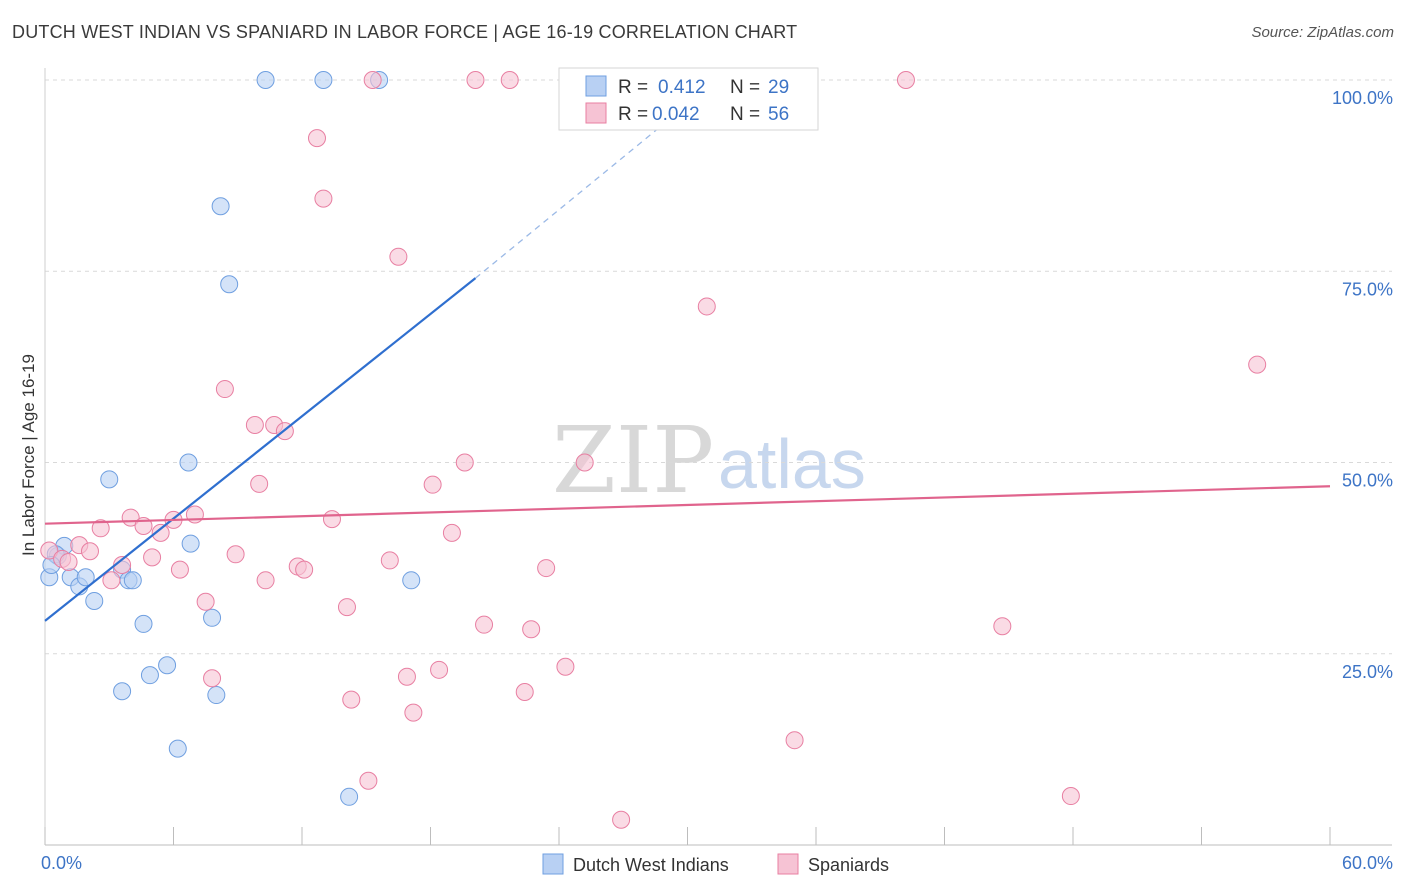 This screenshot has width=1406, height=892. What do you see at coordinates (28, 455) in the screenshot?
I see `y-axis-label: In Labor Force | Age 16-19` at bounding box center [28, 455].